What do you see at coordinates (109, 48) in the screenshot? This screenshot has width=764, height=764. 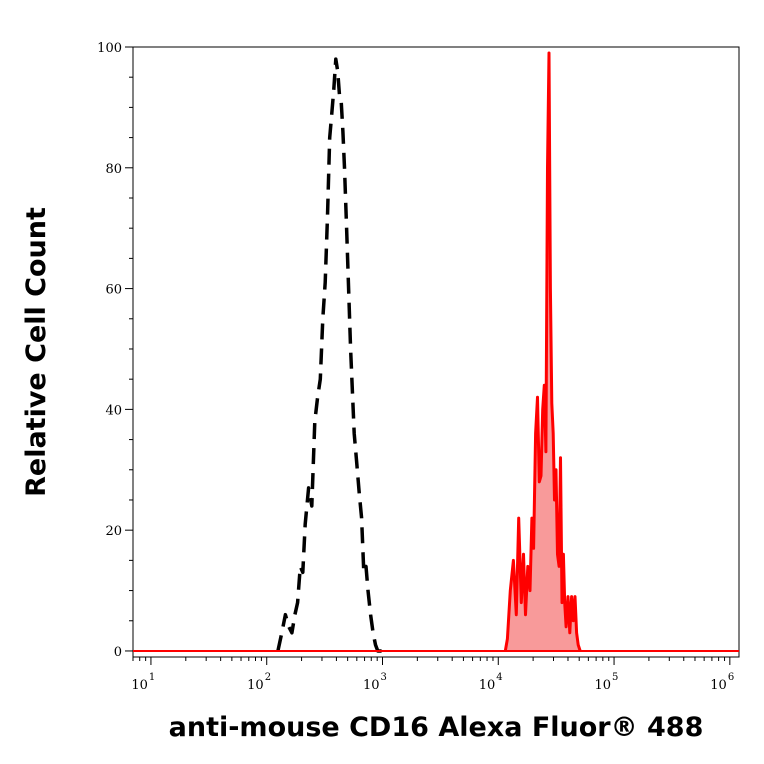 I see `y-tick-label: 100` at bounding box center [109, 48].